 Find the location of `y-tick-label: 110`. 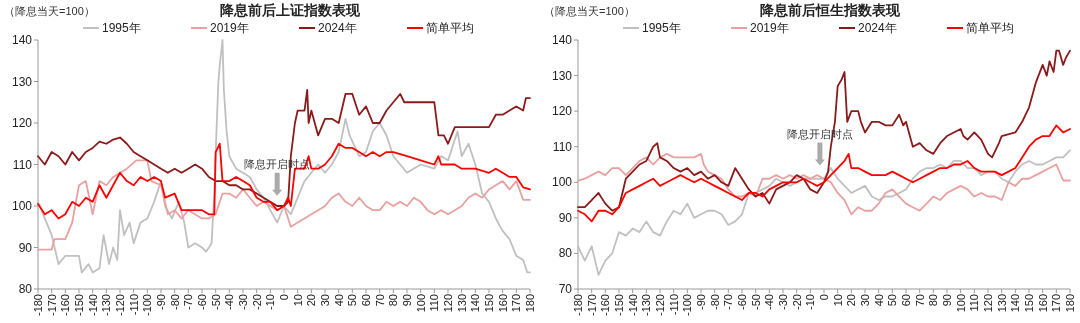

y-tick-label: 110 is located at coordinates (22, 164).